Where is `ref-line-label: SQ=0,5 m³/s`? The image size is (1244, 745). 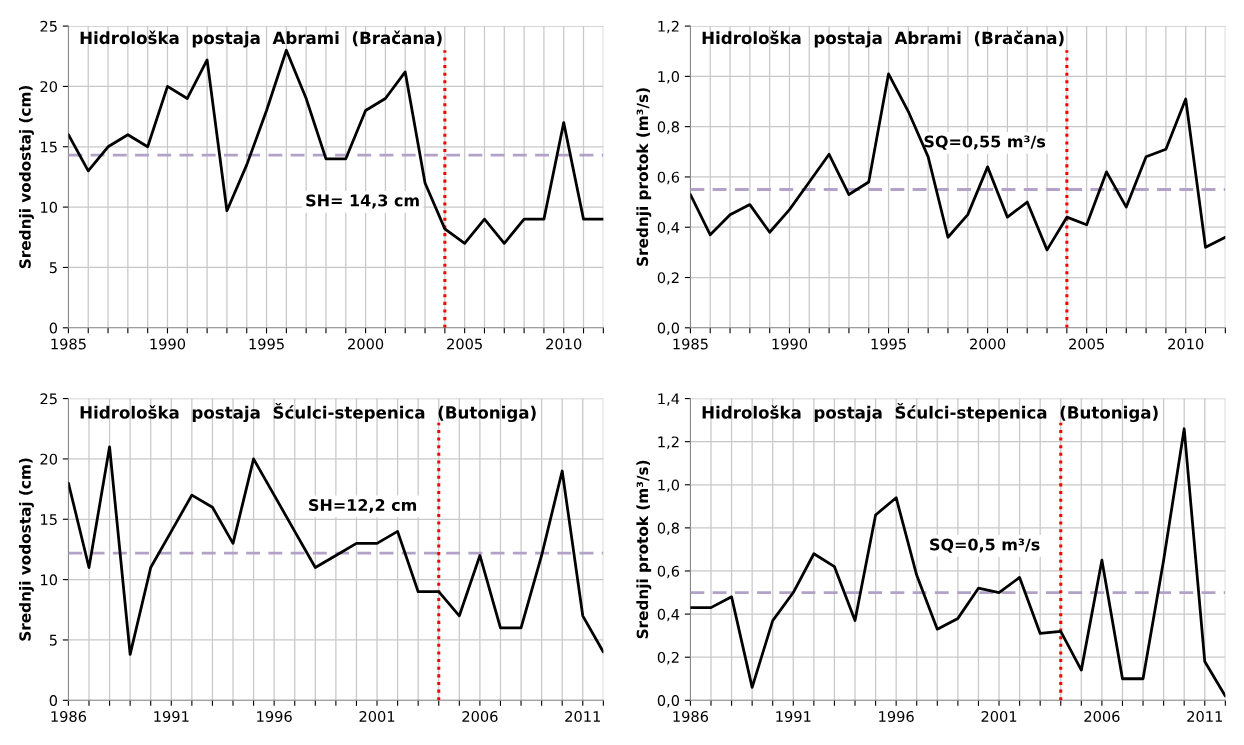 ref-line-label: SQ=0,5 m³/s is located at coordinates (985, 545).